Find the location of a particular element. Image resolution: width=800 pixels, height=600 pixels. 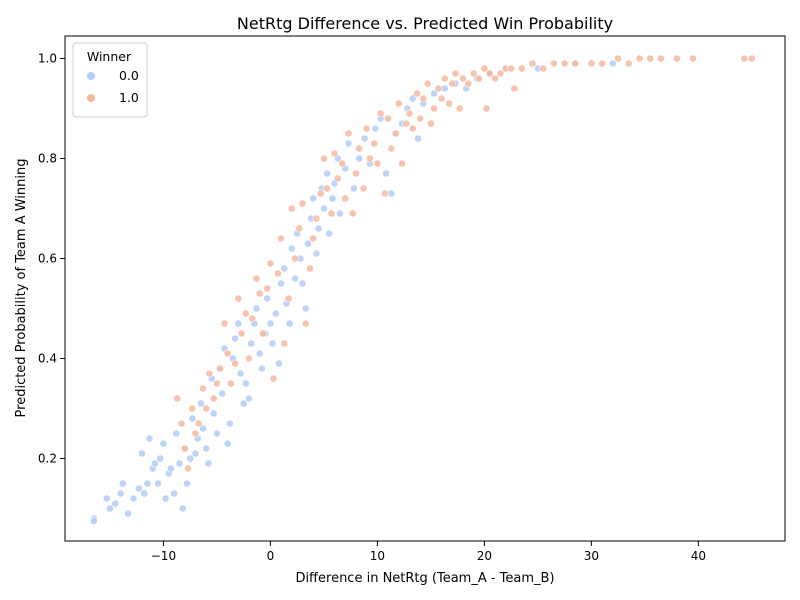

legend: Winner 0.0 1.0 is located at coordinates (110, 80).